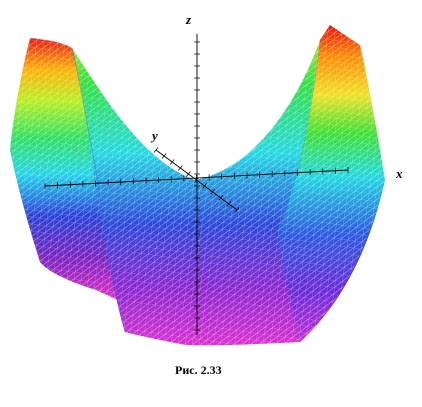 Image resolution: width=422 pixels, height=407 pixels. I want to click on y-axis-label: y, so click(154, 135).